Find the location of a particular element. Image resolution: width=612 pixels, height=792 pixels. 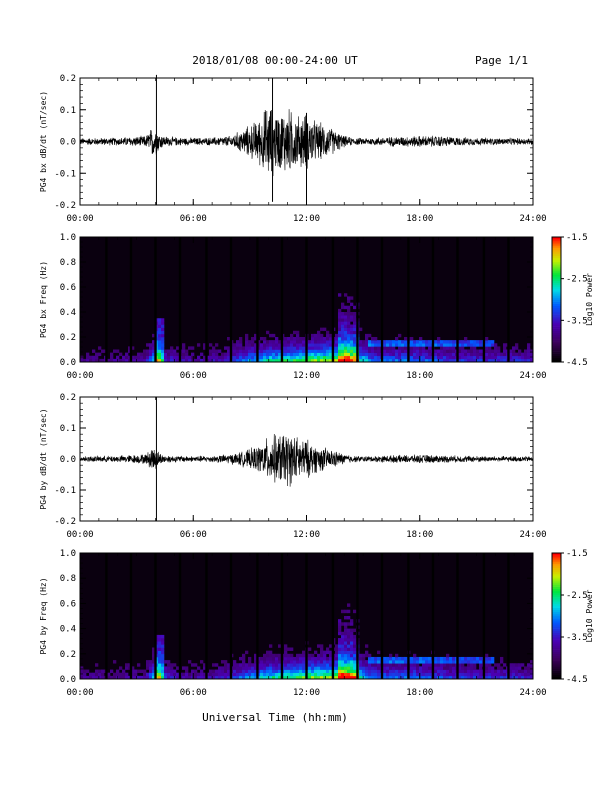

panel-frame is located at coordinates (306, 299).